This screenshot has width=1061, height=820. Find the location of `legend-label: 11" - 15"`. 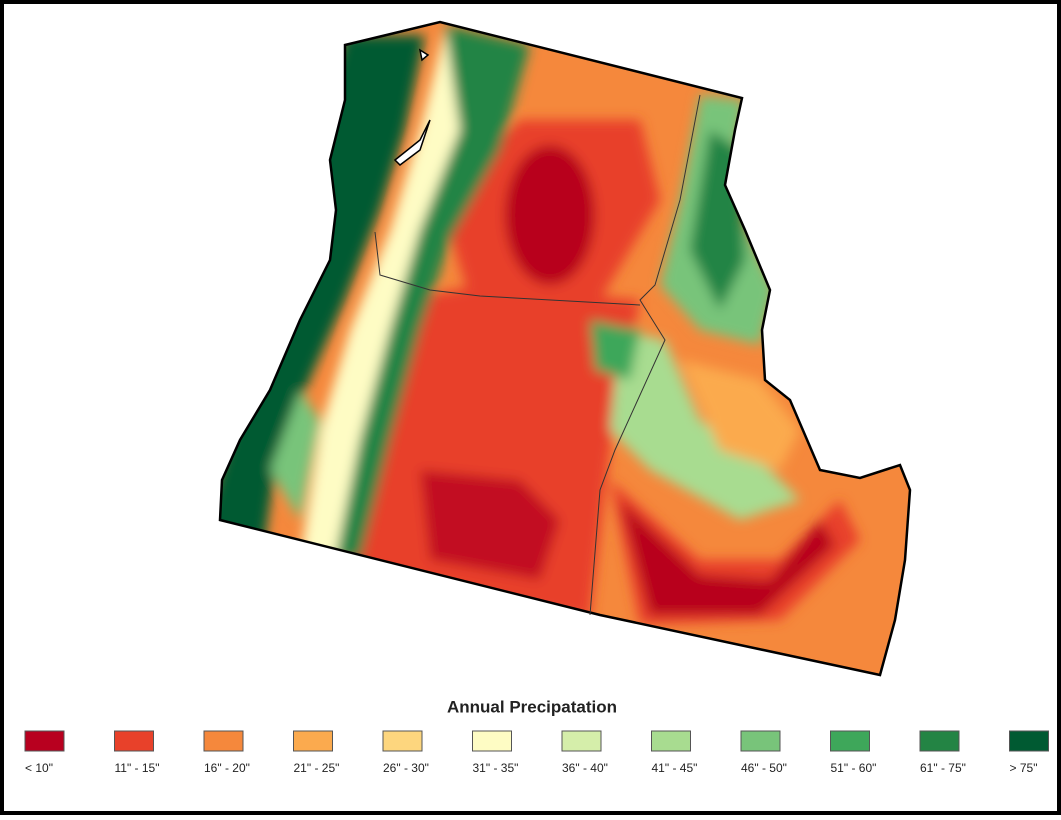

legend-label: 11" - 15" is located at coordinates (137, 768).